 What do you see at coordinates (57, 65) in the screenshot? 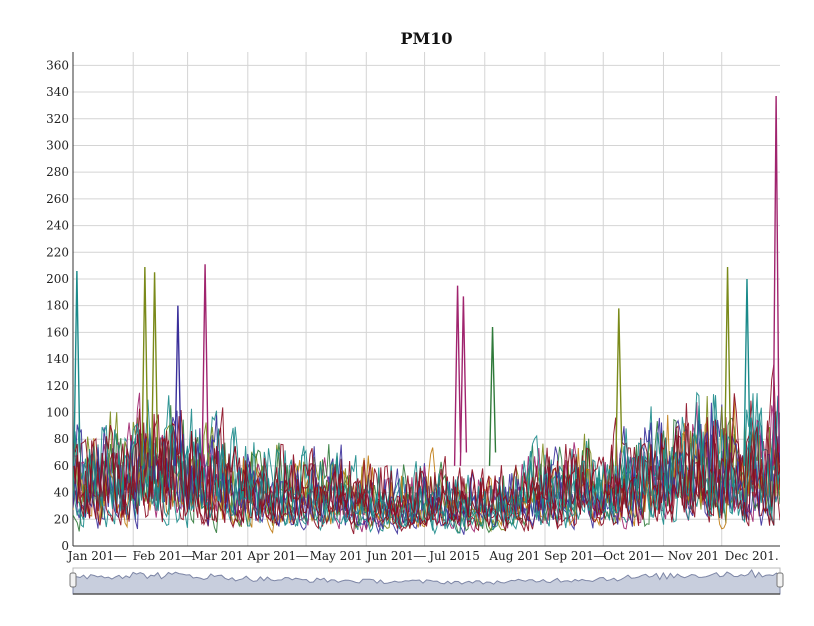
I see `y-tick-label: 360` at bounding box center [57, 65].